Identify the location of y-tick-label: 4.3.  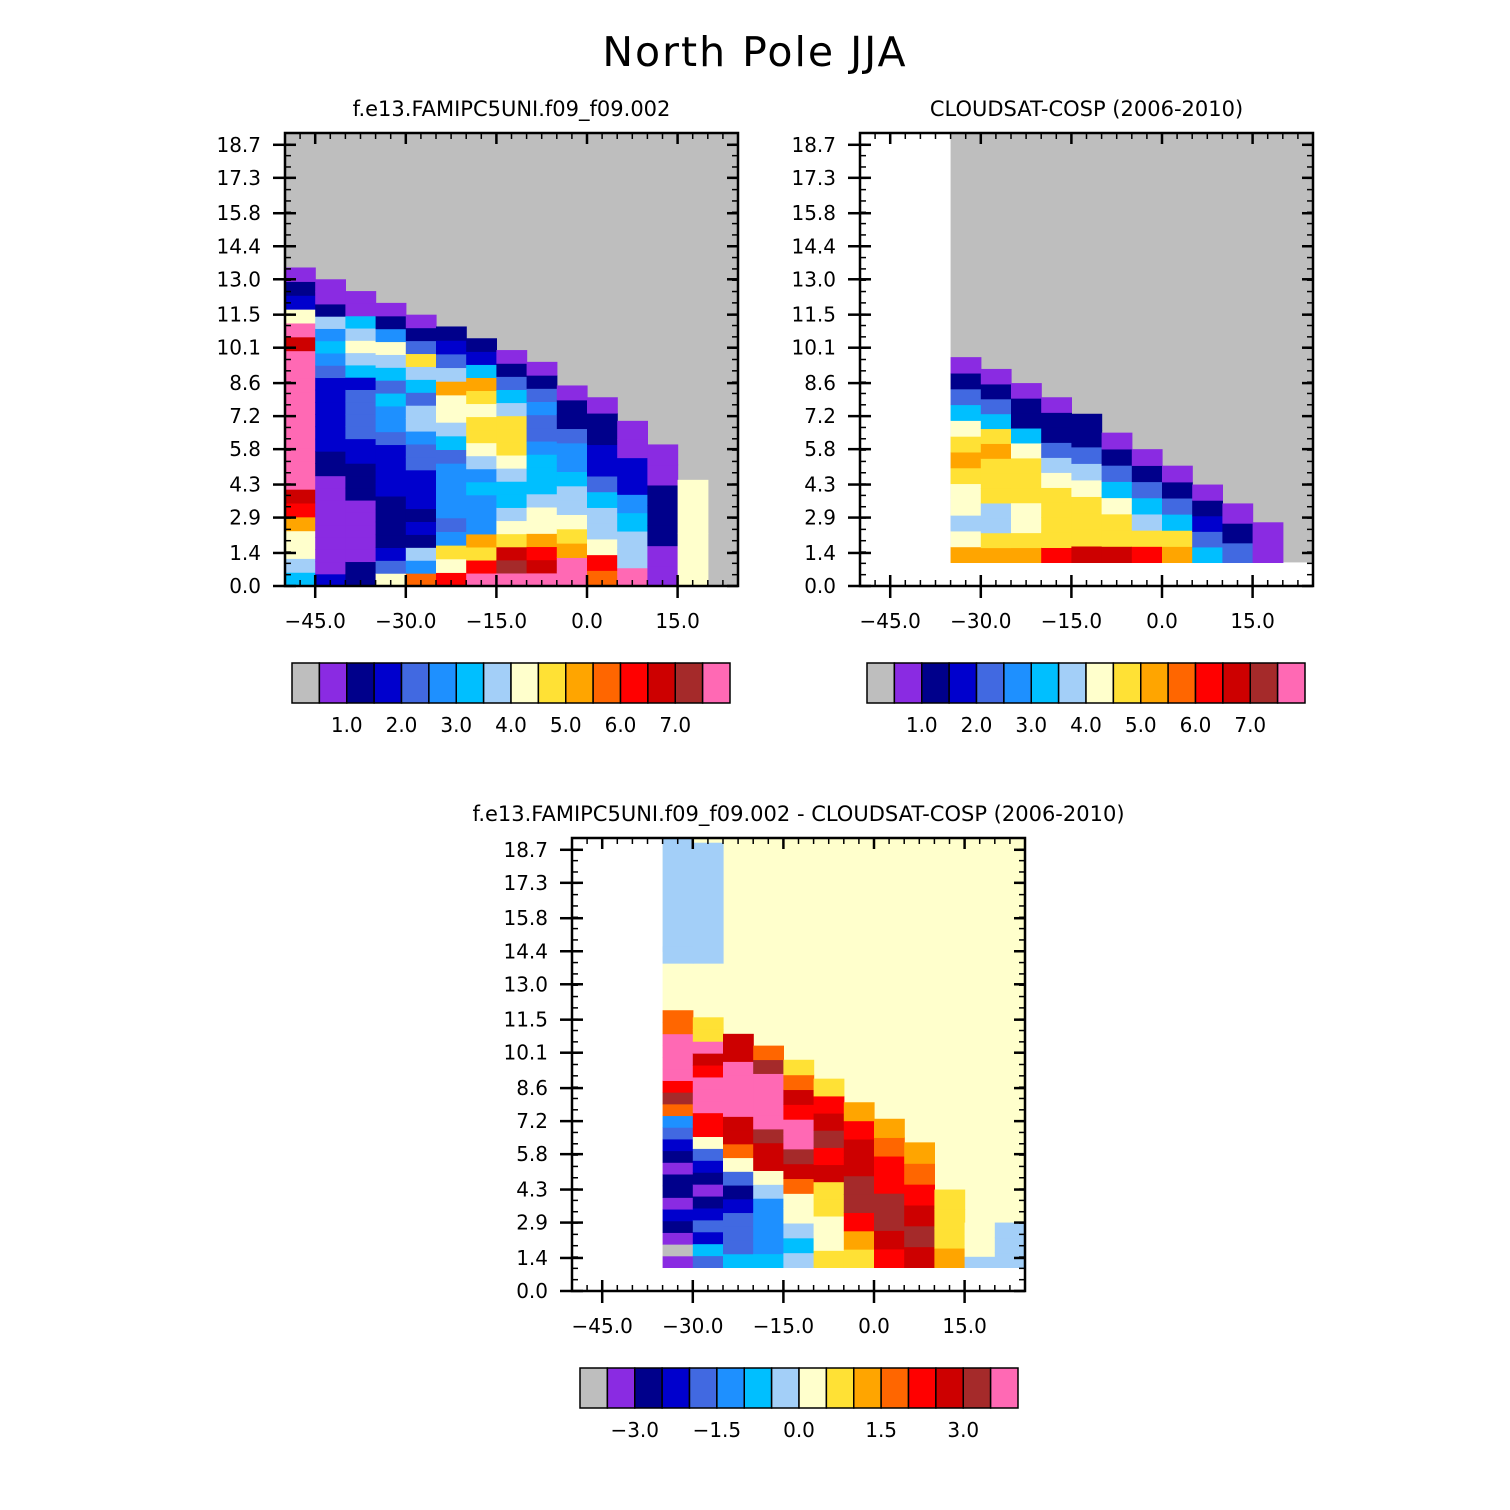
(532, 1190).